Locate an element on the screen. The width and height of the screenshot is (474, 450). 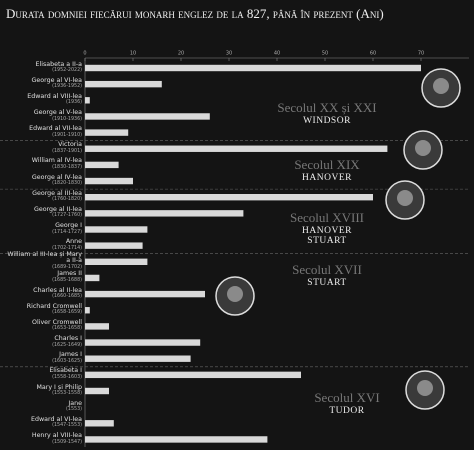
reign-period: (1547-1553) is located at coordinates (67, 426).